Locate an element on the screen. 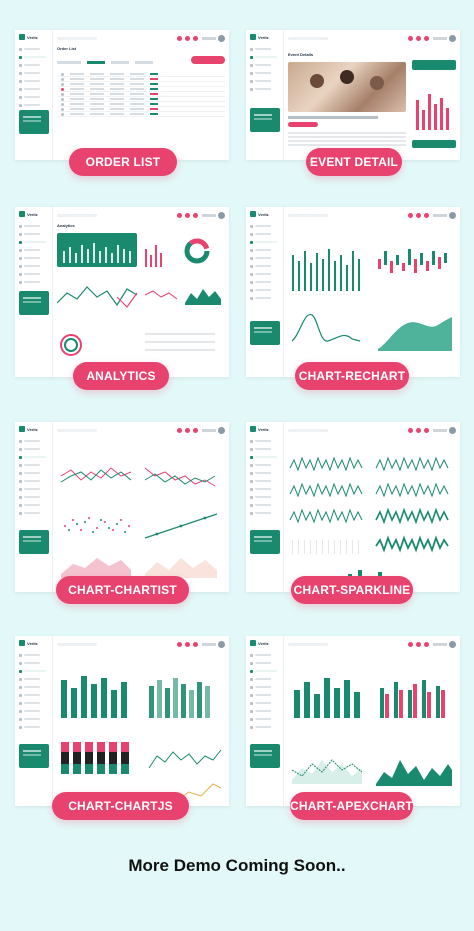 This screenshot has width=474, height=931. order-list-demo-button: ORDER LIST is located at coordinates (123, 162).